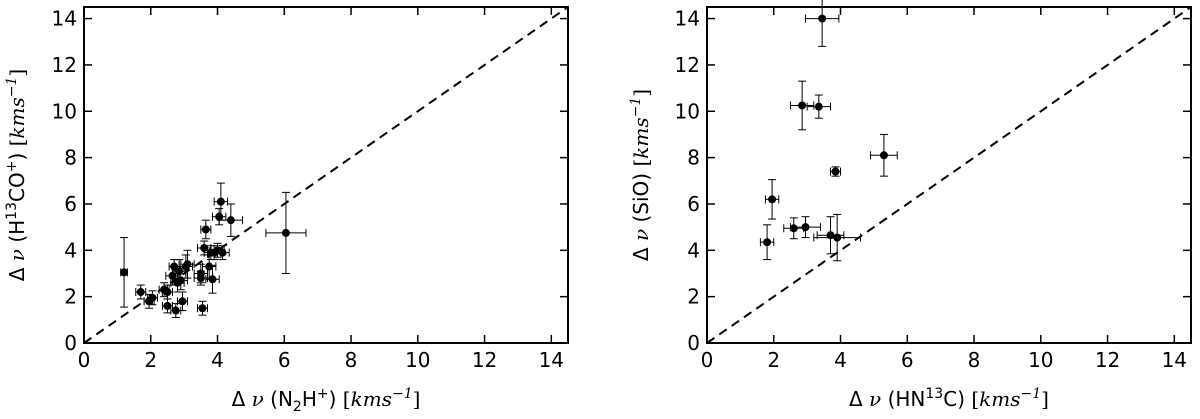  What do you see at coordinates (417, 360) in the screenshot?
I see `left-x-tick-label: 10` at bounding box center [417, 360].